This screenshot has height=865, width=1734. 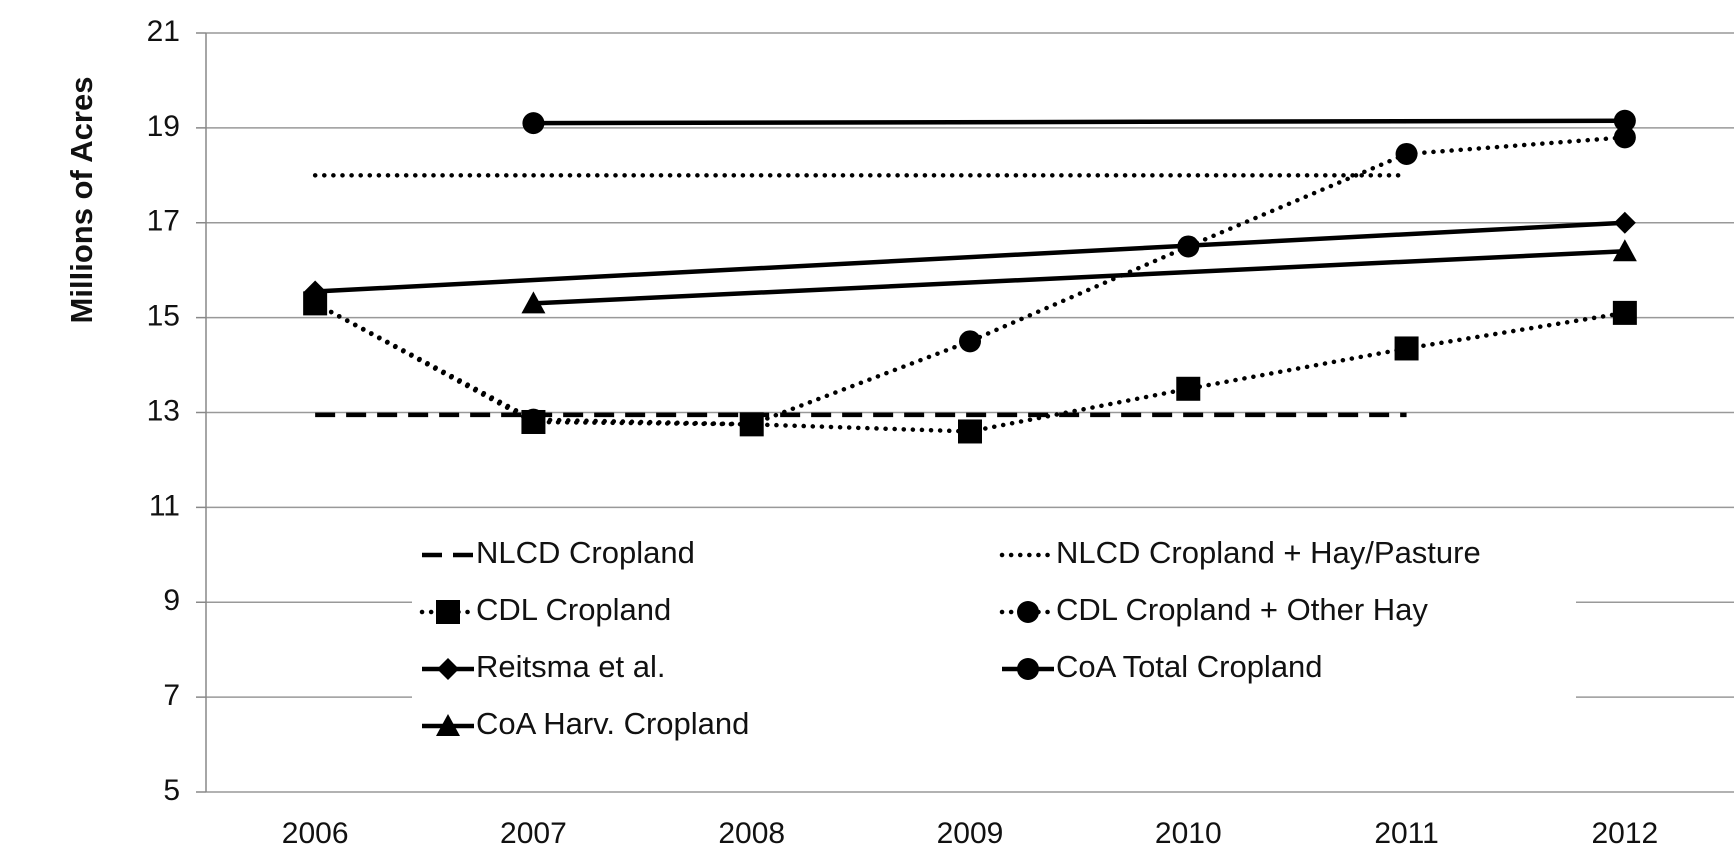 What do you see at coordinates (612, 723) in the screenshot?
I see `legend-label: CoA Harv. Cropland` at bounding box center [612, 723].